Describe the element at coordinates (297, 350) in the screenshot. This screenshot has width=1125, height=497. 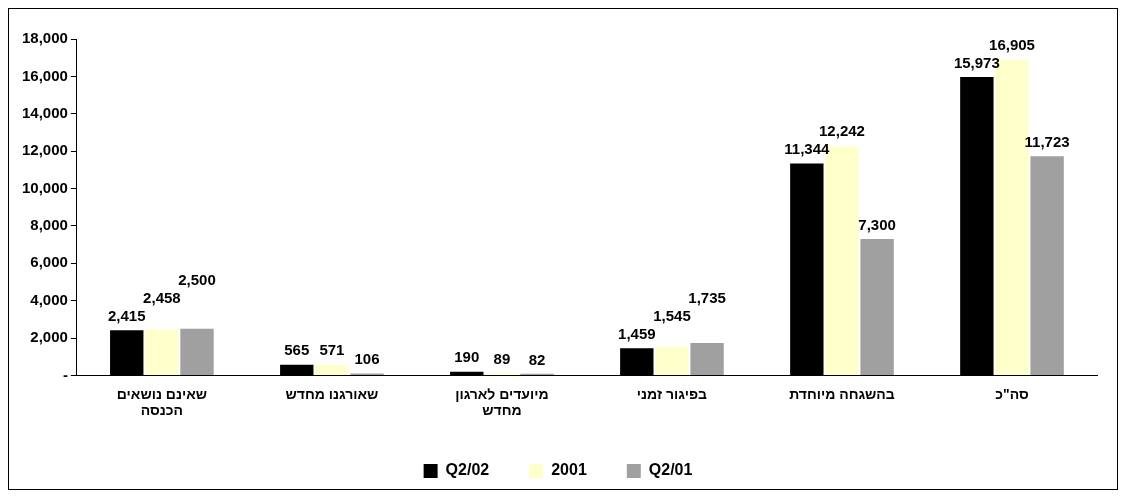
I see `data-label: 565` at that location.